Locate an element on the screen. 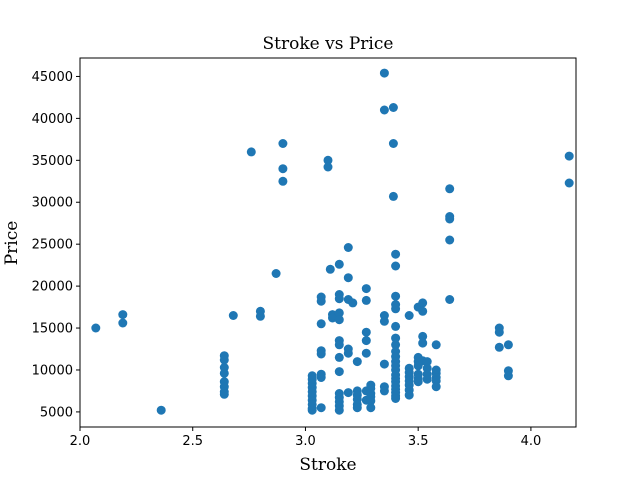 The image size is (640, 480). x-tick-label: 3.0 is located at coordinates (305, 441).